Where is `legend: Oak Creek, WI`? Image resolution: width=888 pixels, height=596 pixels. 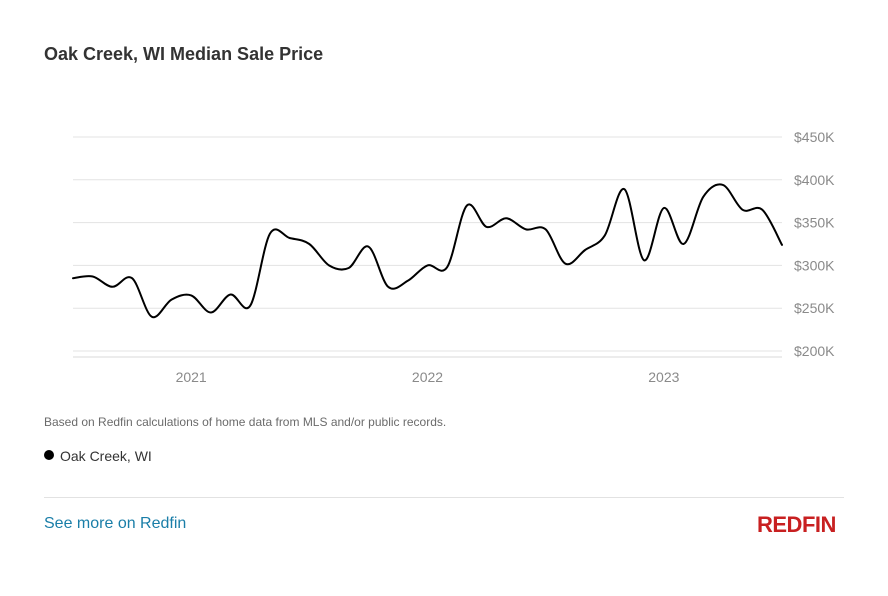
legend: Oak Creek, WI is located at coordinates (98, 456).